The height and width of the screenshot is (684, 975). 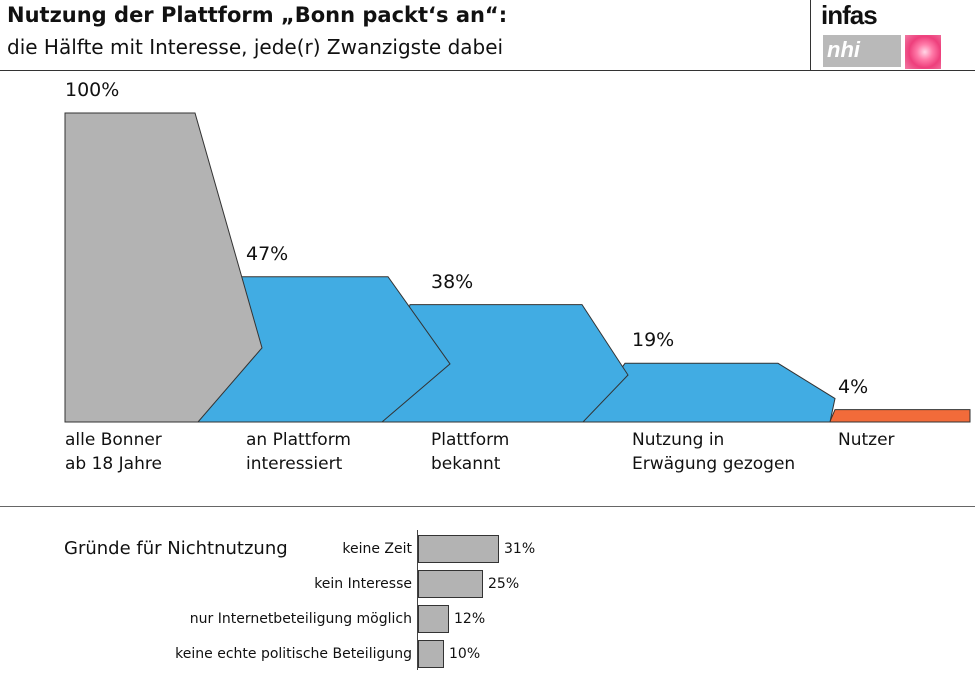 I want to click on reason-label: nur Internetbeteiligung möglich, so click(x=300, y=619).